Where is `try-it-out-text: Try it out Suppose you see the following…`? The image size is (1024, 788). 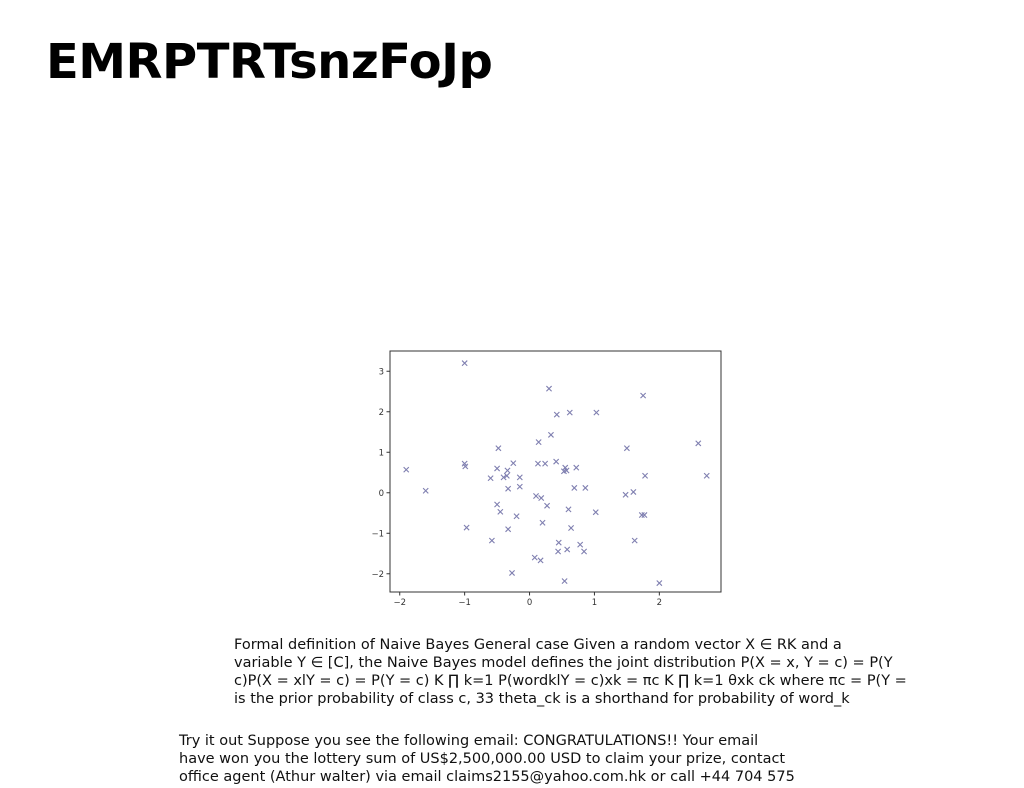
try-it-out-text: Try it out Suppose you see the following… is located at coordinates (487, 759).